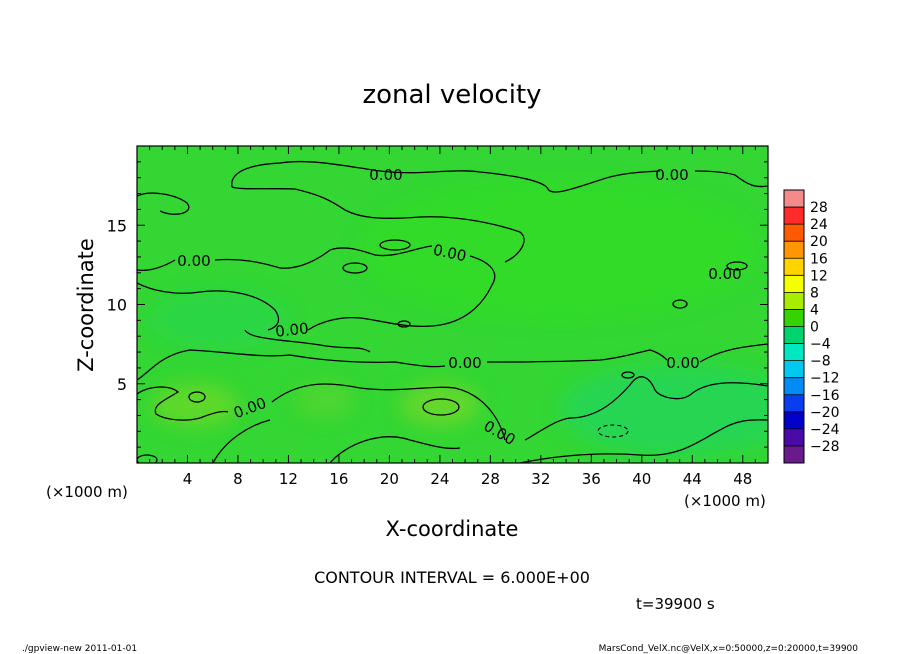 This screenshot has height=654, width=904. I want to click on colorbar-label: −16, so click(825, 396).